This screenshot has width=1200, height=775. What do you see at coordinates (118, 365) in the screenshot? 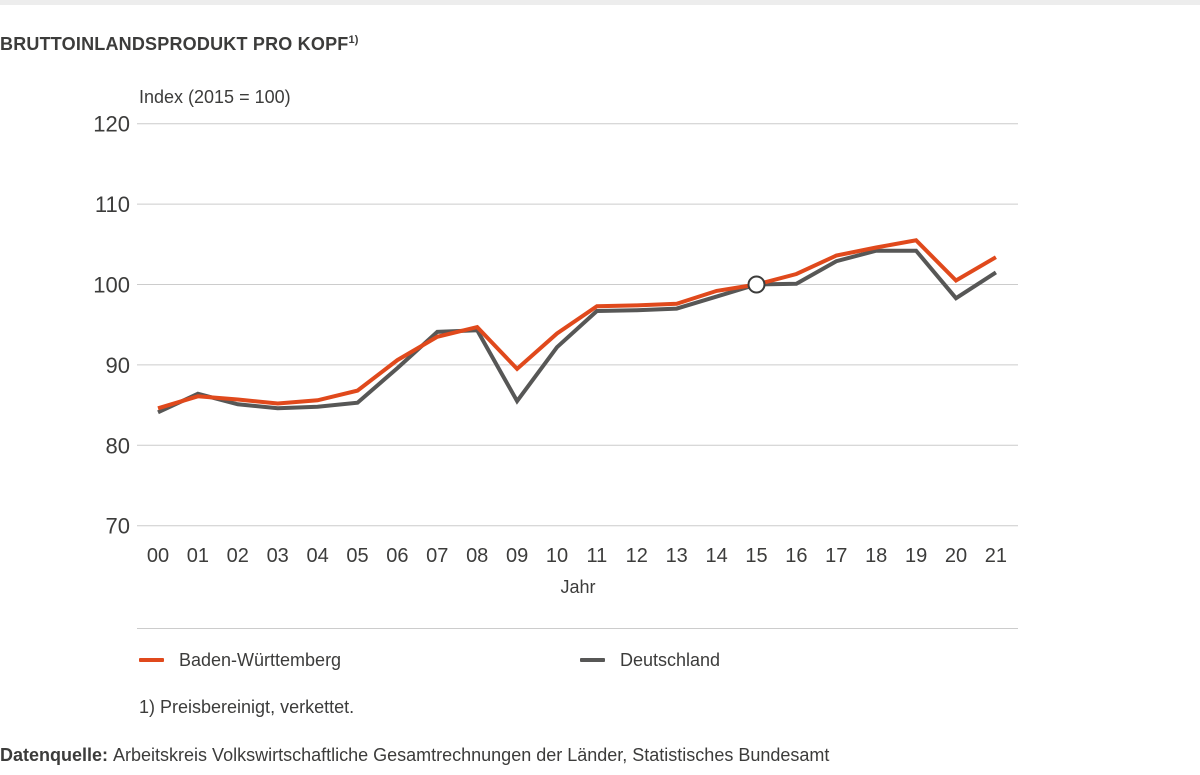
I see `y-tick-label: 90` at bounding box center [118, 365].